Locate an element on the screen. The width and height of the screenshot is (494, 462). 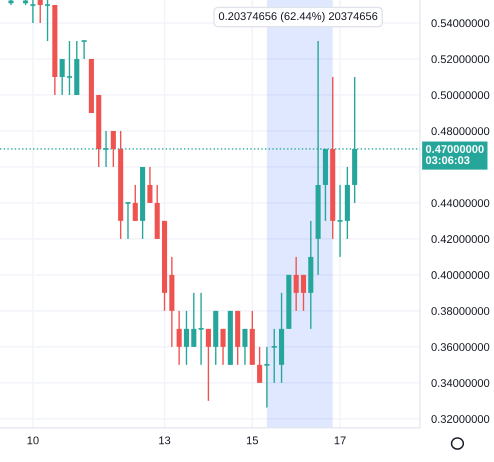
y-tick-label: 0.52000000 is located at coordinates (460, 59).